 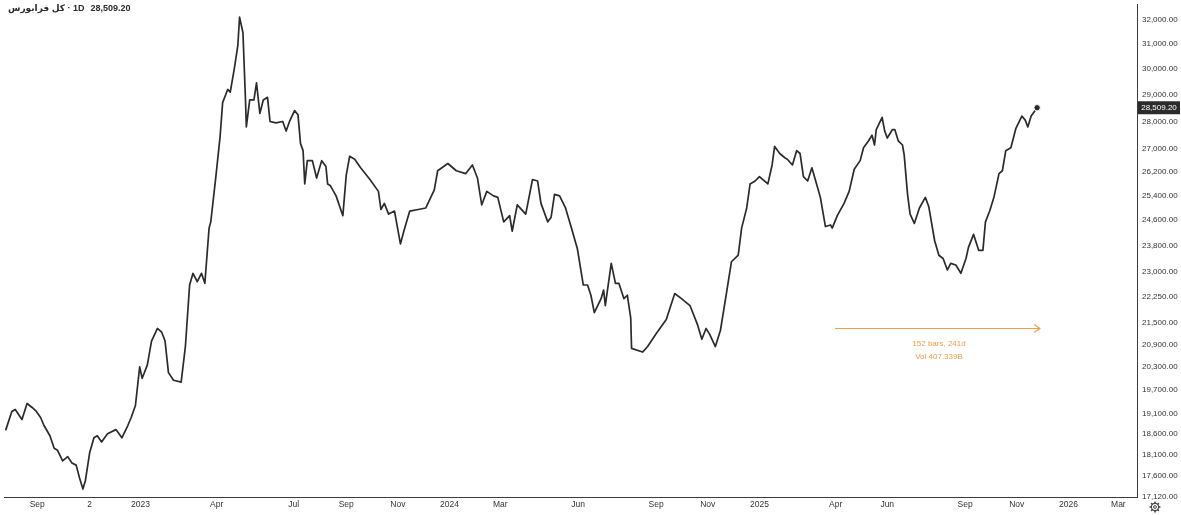 I want to click on y-tick-label: 22,250.00, so click(x=1160, y=297).